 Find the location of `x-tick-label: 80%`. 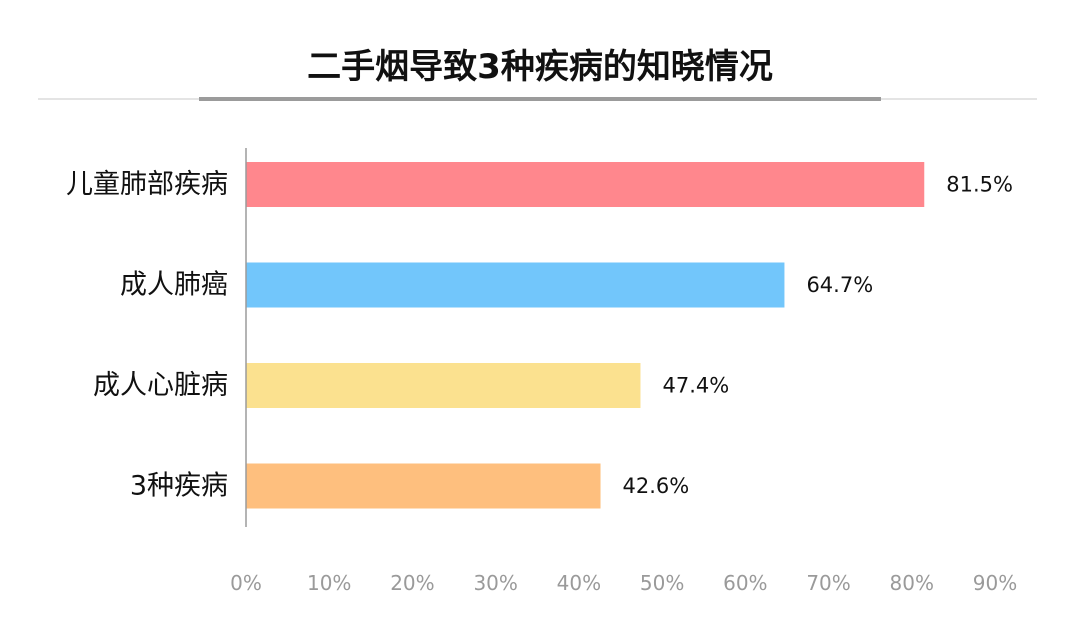

x-tick-label: 80% is located at coordinates (912, 583).